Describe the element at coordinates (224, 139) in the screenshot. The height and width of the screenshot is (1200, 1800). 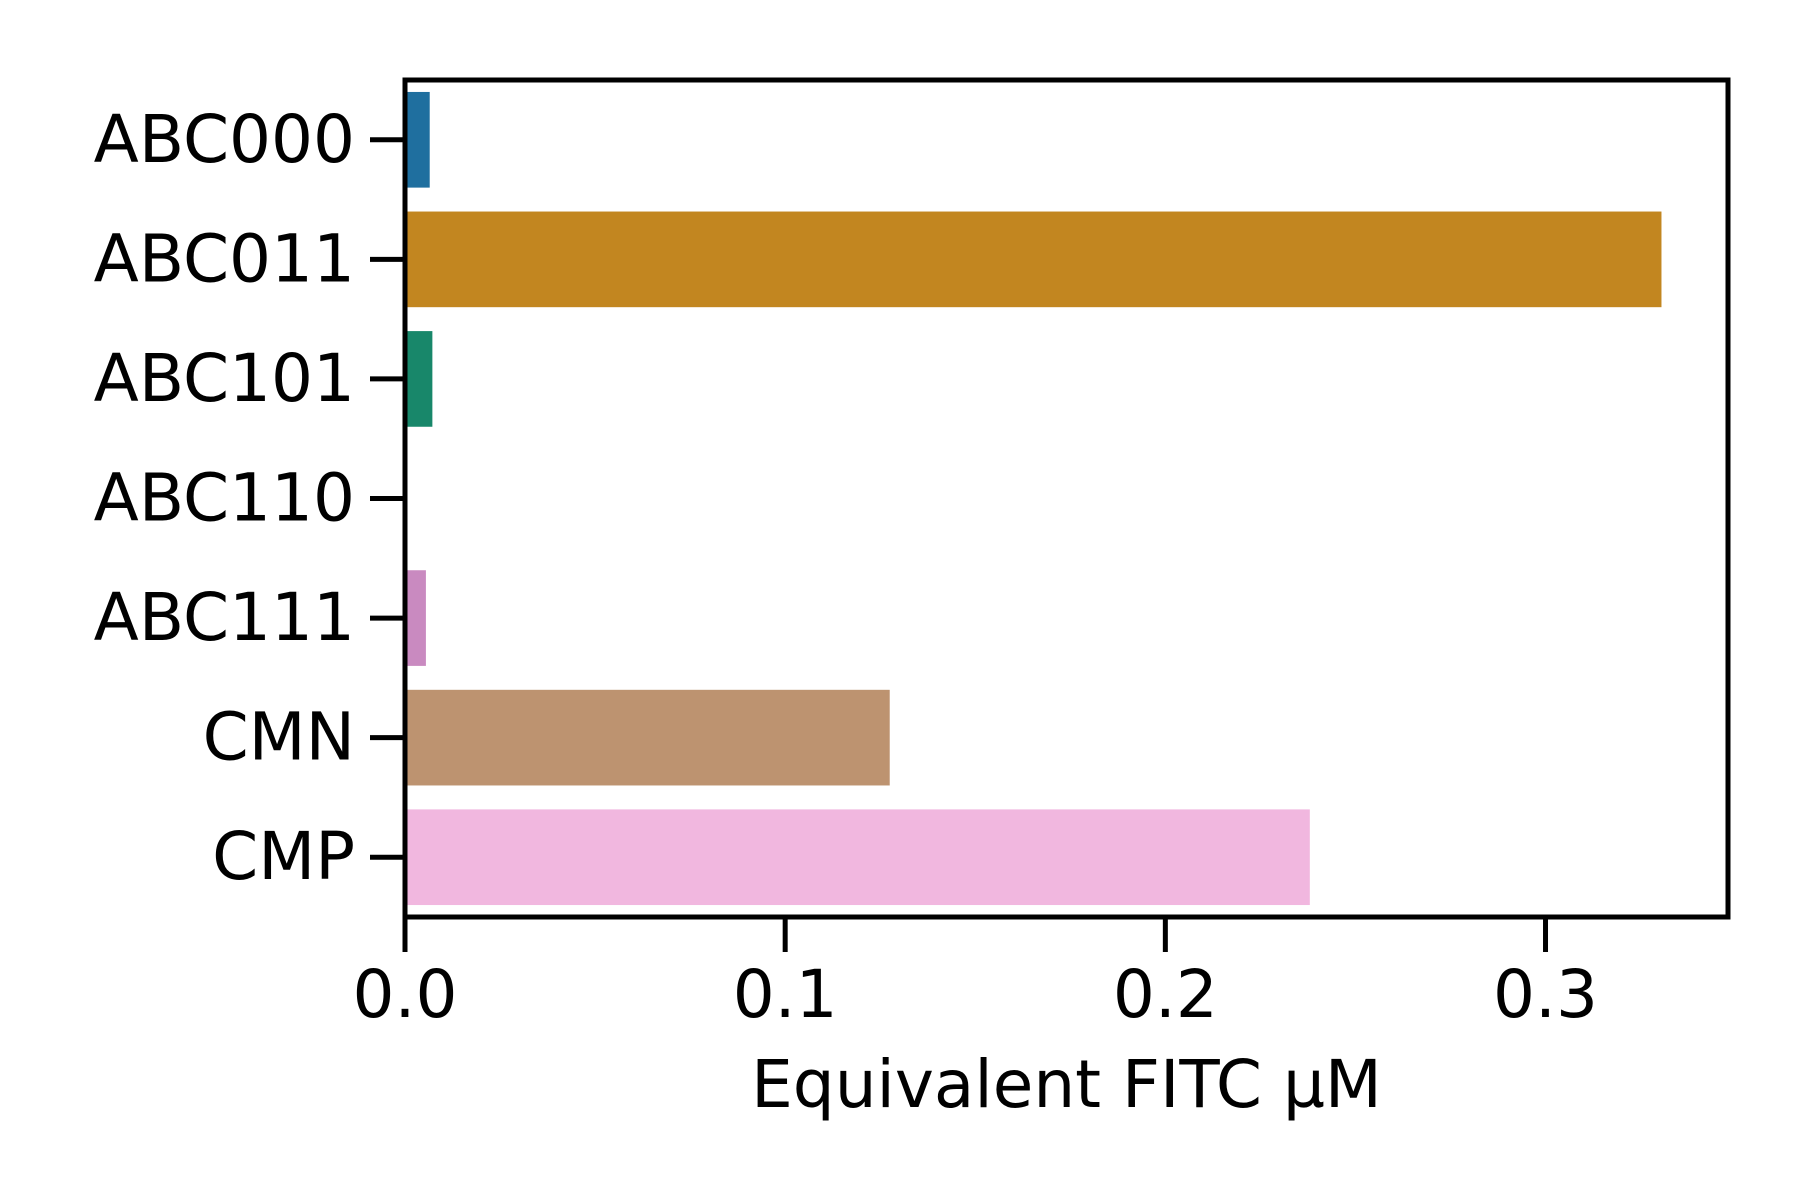
I see `y-tick-label: ABC000` at that location.